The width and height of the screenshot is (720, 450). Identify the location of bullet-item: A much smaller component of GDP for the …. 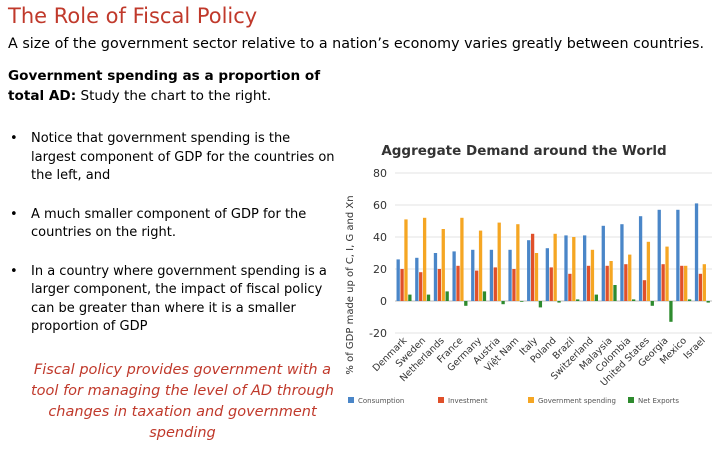
(173, 224).